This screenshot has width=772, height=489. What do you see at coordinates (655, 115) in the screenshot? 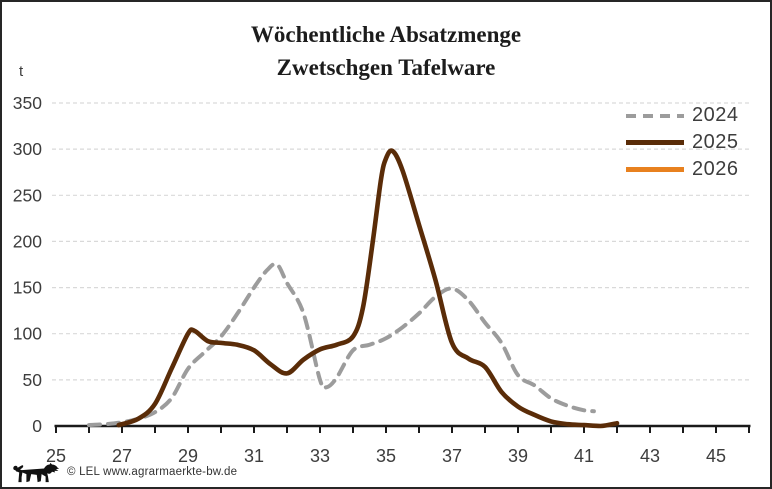
I see `legend-swatch-2024` at bounding box center [655, 115].